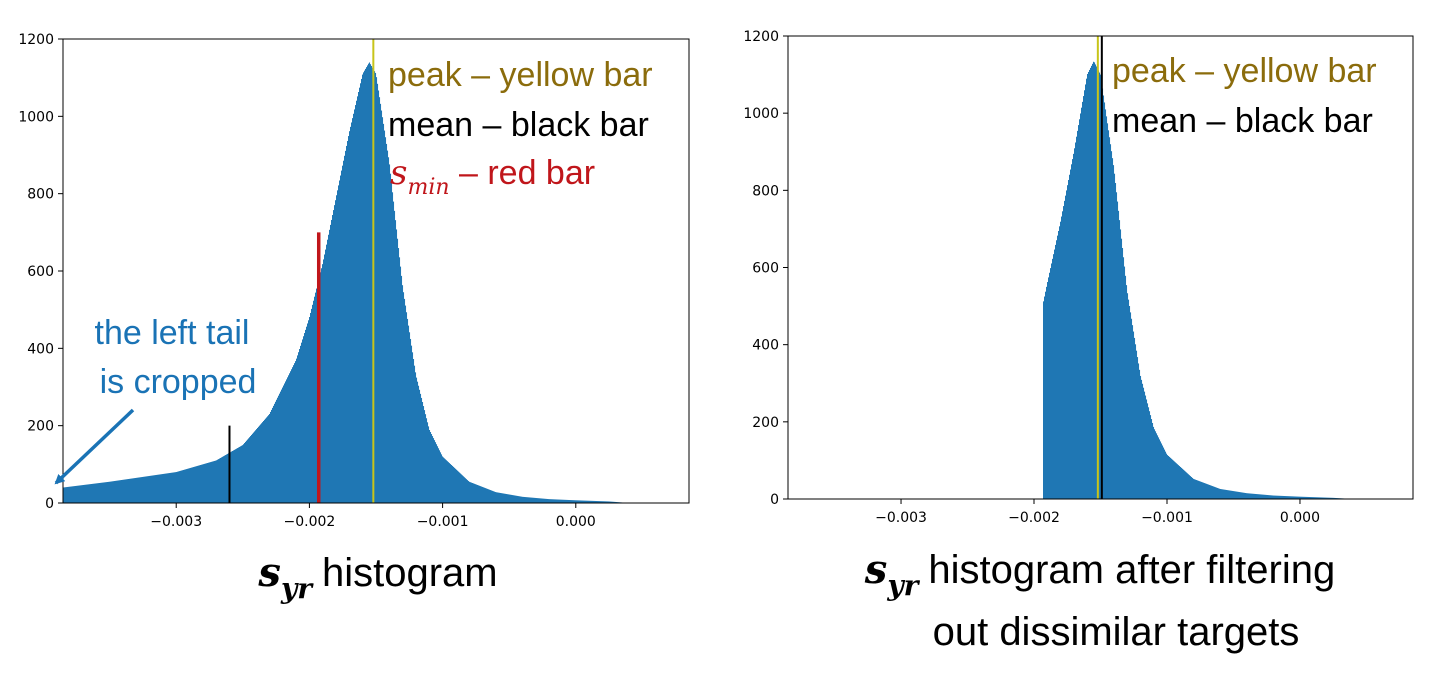  I want to click on left-y-axis: 0 200 400 600 800 1000 1200, so click(40, 272).